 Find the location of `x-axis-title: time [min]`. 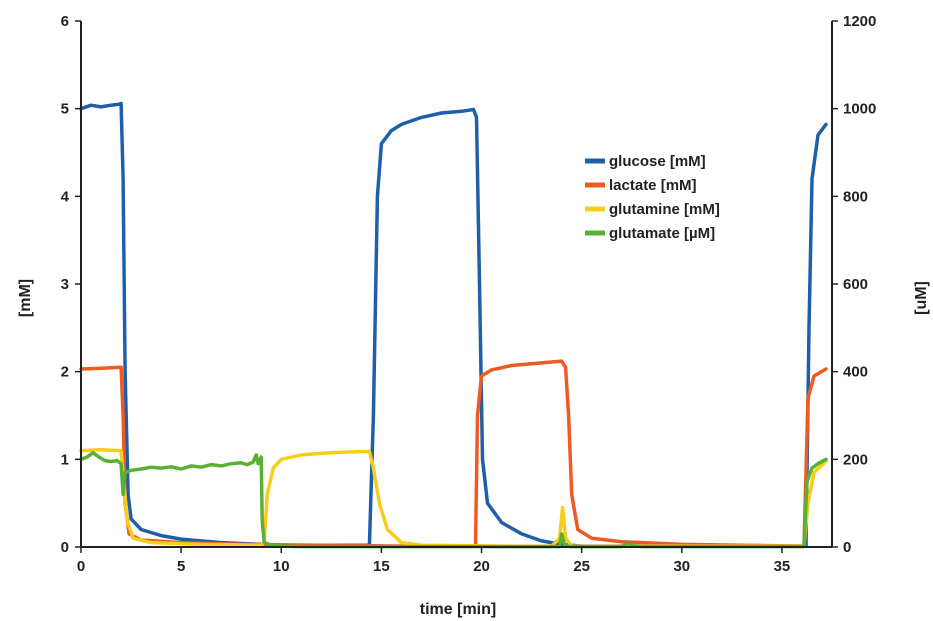

x-axis-title: time [min] is located at coordinates (458, 609).